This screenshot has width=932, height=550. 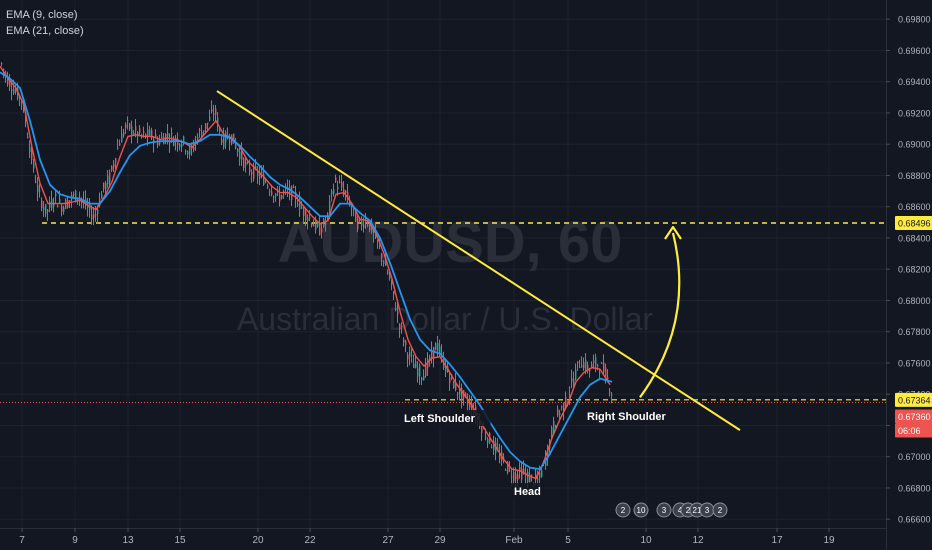 I want to click on event-flag-count: 2, so click(x=623, y=510).